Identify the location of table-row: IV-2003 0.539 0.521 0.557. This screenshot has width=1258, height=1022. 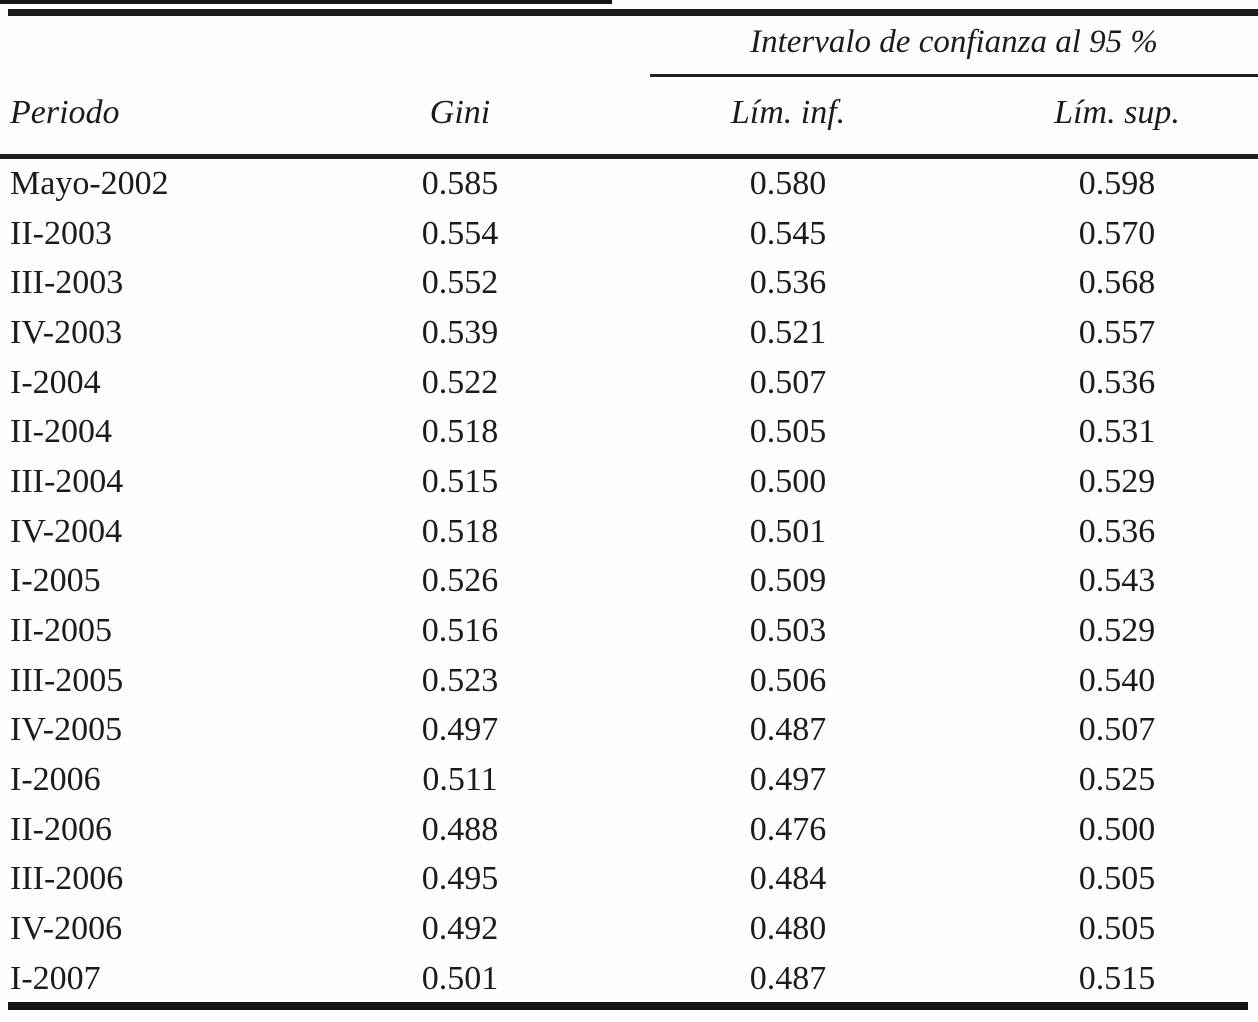
(629, 333).